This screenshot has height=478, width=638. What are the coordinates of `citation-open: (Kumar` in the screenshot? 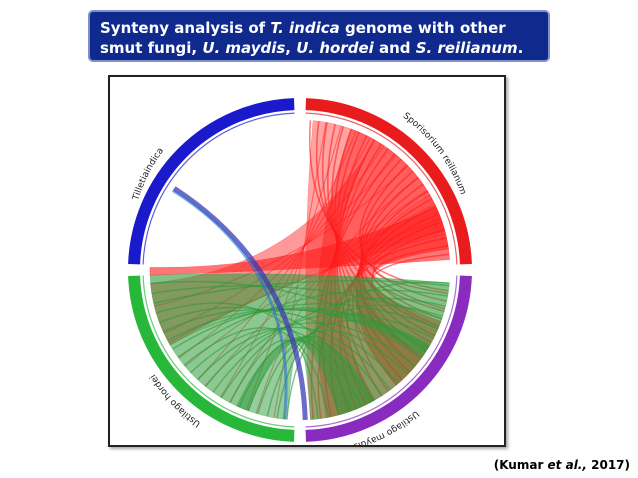 It's located at (520, 465).